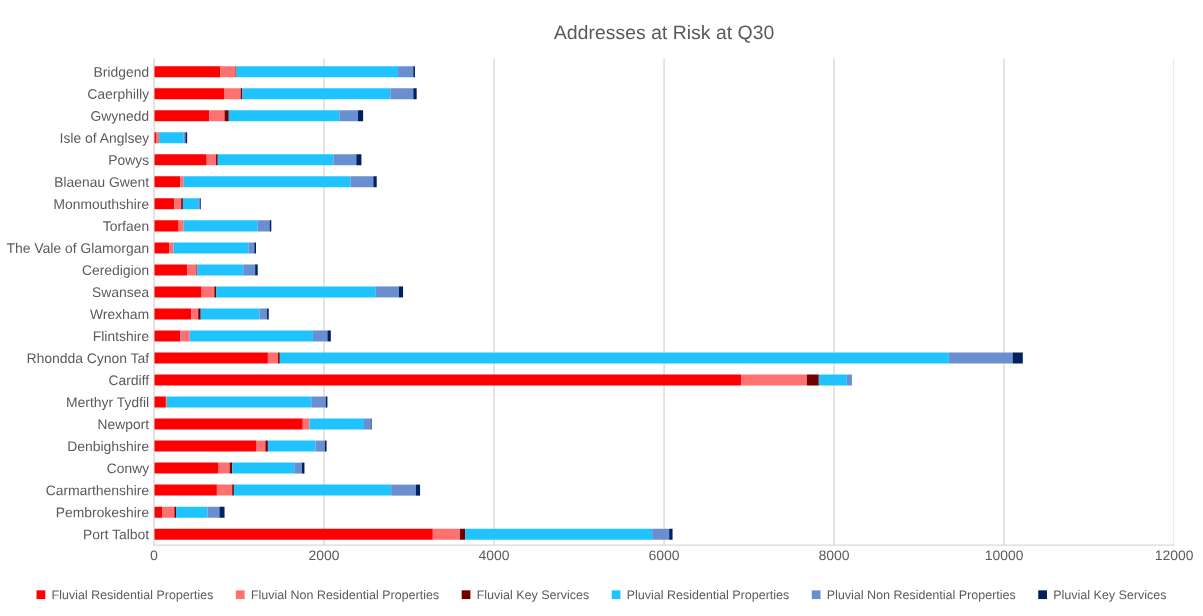 The width and height of the screenshot is (1203, 616). Describe the element at coordinates (663, 33) in the screenshot. I see `chart-title: Addresses at Risk at Q30` at that location.